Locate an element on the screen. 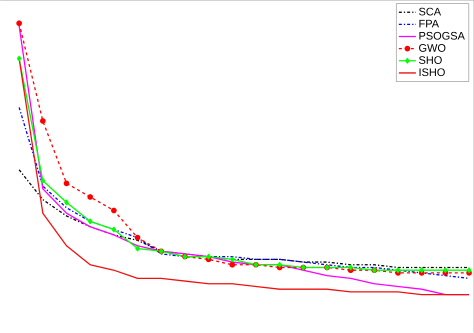 The width and height of the screenshot is (474, 333). legend-label: FPA is located at coordinates (429, 24).